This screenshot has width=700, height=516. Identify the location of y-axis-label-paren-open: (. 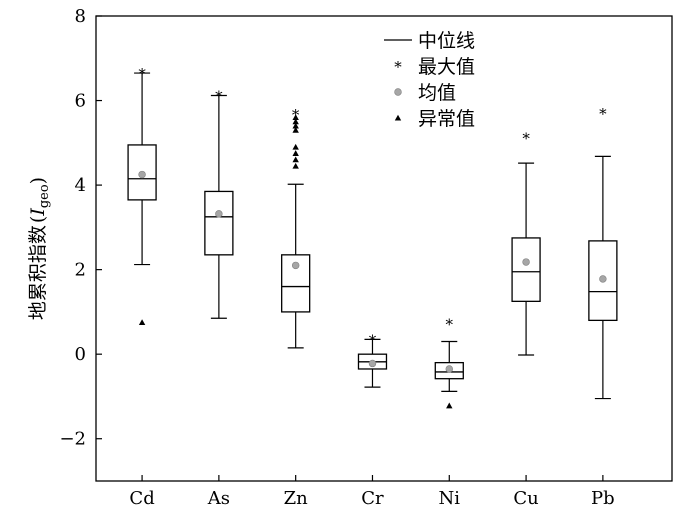
(38, 219).